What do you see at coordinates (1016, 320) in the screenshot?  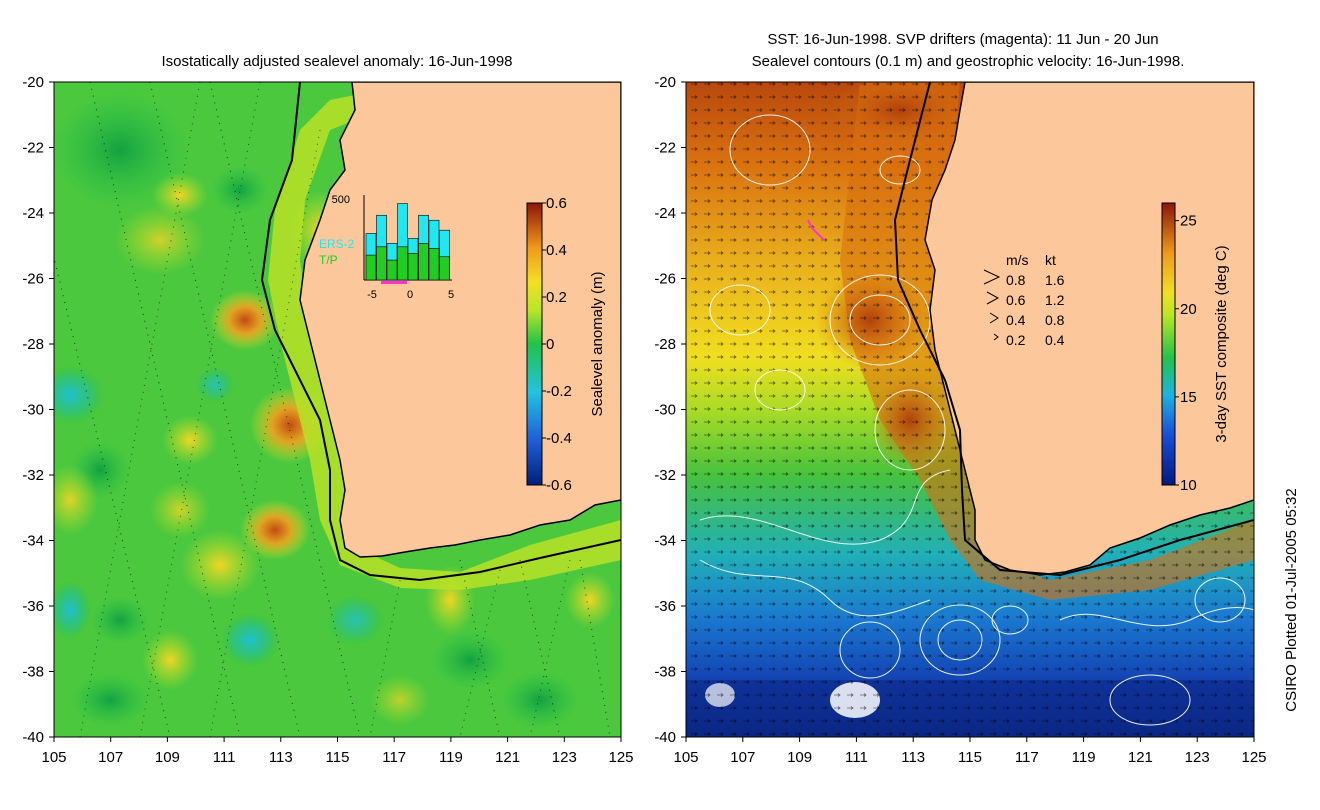 I see `velocity-legend-ms: 0.4` at bounding box center [1016, 320].